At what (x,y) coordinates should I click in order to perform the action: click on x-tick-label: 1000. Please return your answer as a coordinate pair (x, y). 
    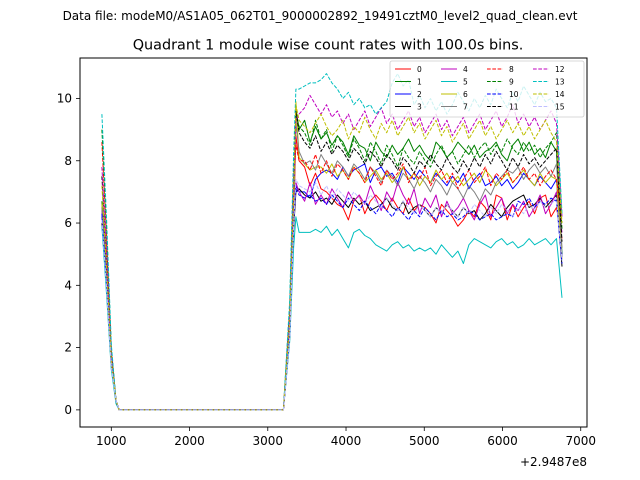
    Looking at the image, I should click on (111, 441).